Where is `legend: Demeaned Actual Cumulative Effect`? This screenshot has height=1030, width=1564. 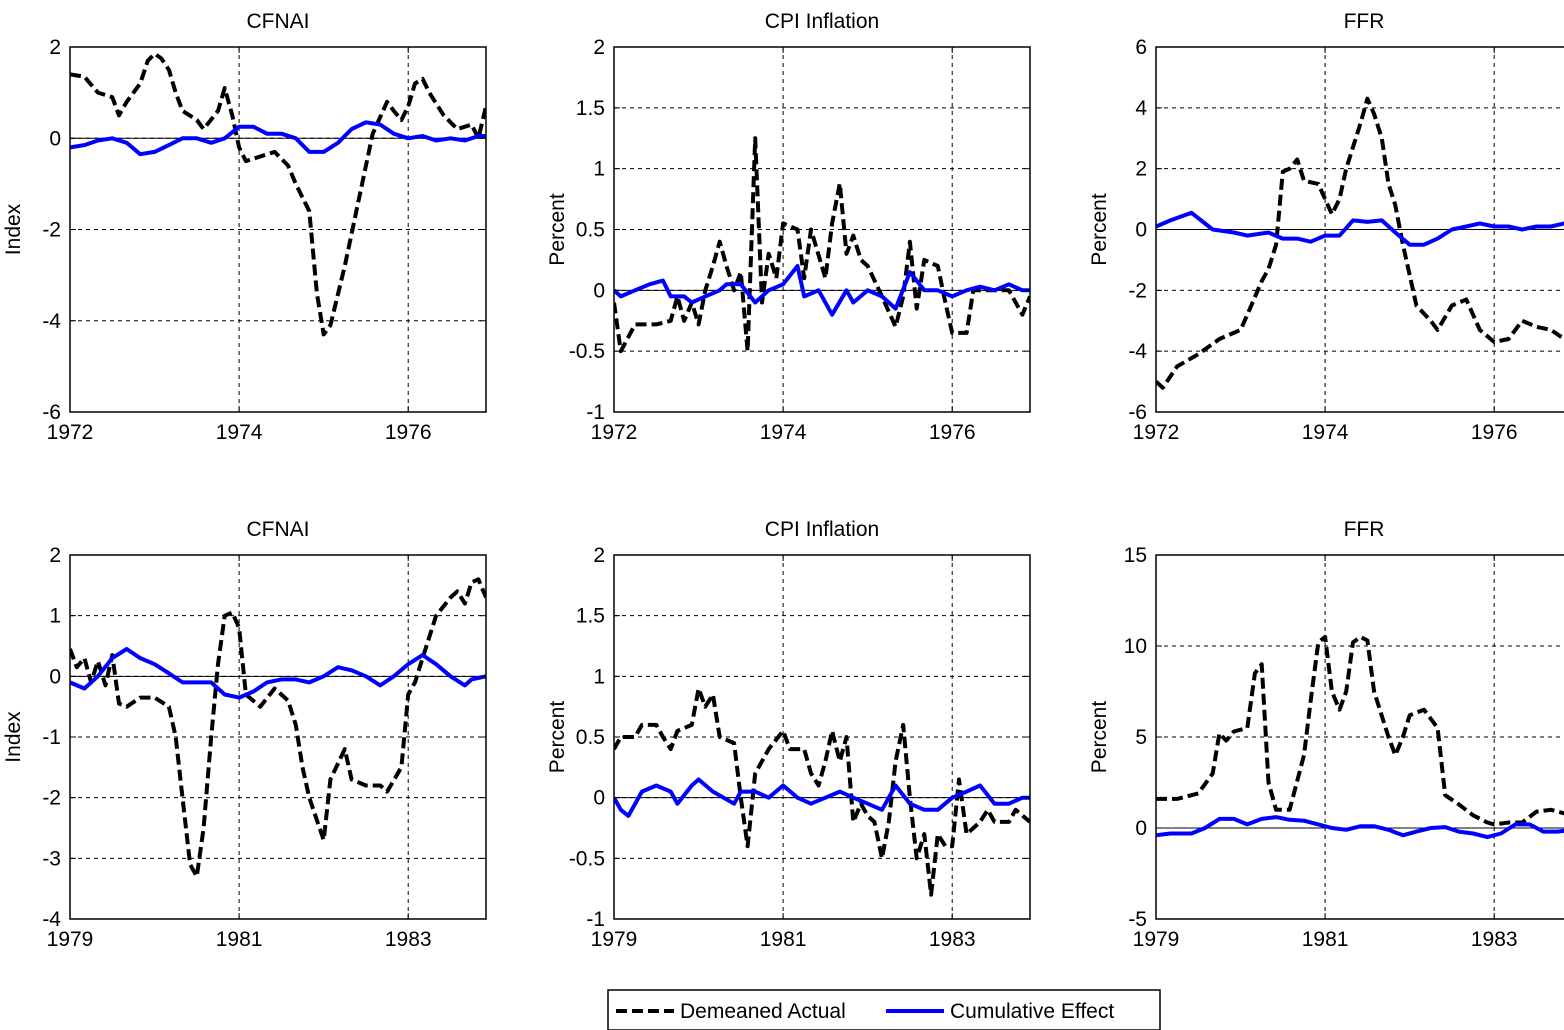
legend: Demeaned Actual Cumulative Effect is located at coordinates (884, 1009).